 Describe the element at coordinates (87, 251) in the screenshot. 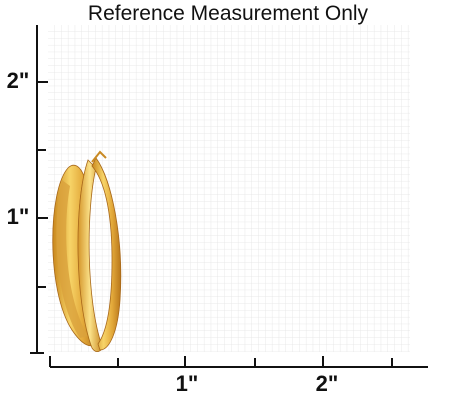

I see `earring` at that location.